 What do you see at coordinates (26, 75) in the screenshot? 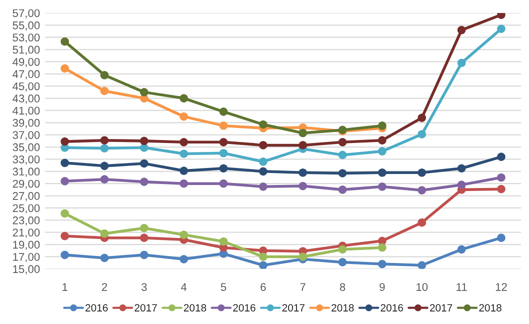
I see `y-tick-label: 47,00` at bounding box center [26, 75].